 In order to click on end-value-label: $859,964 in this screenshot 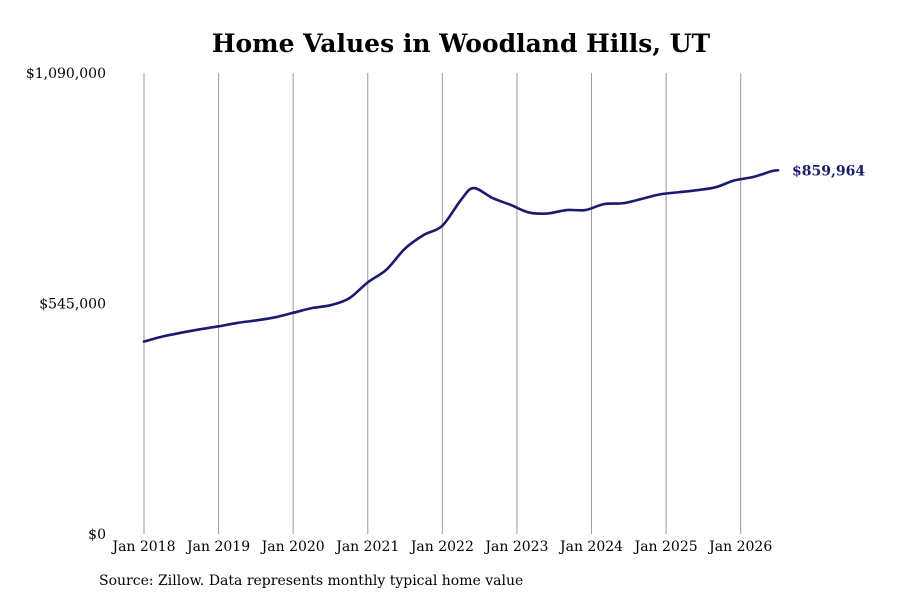, I will do `click(828, 171)`.